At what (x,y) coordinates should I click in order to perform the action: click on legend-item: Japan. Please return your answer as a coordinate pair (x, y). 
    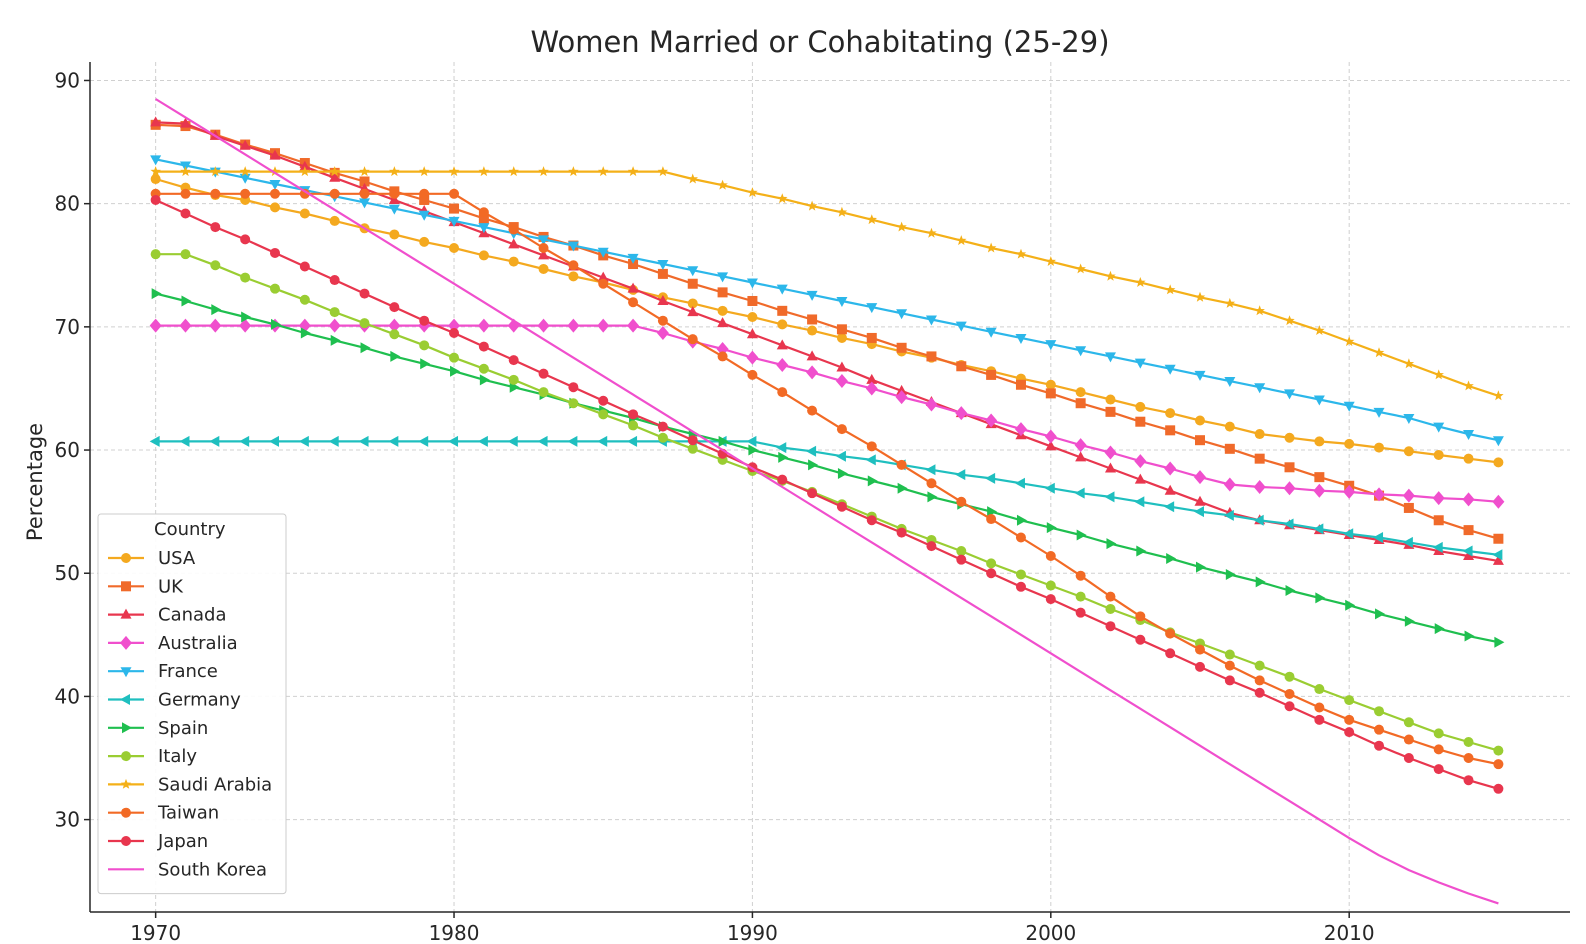
    Looking at the image, I should click on (158, 841).